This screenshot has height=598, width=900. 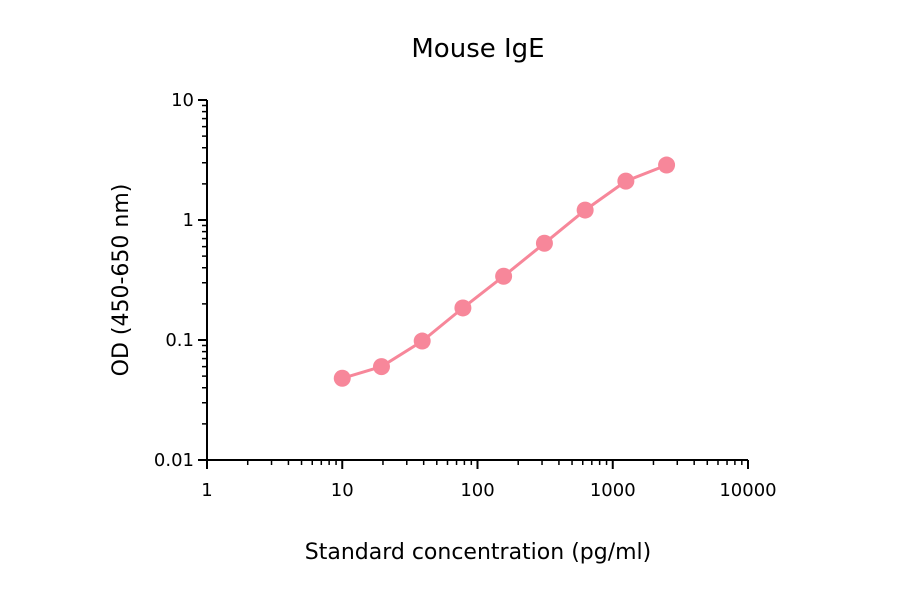 What do you see at coordinates (477, 49) in the screenshot?
I see `chart-title: Mouse IgE` at bounding box center [477, 49].